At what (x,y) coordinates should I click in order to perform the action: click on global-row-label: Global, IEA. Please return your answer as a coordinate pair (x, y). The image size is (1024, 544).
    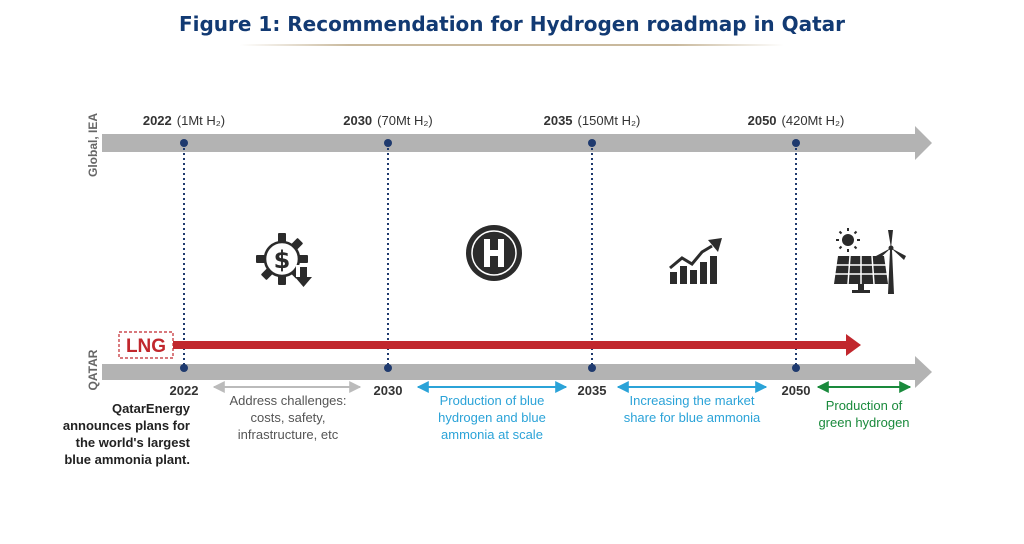
    Looking at the image, I should click on (93, 145).